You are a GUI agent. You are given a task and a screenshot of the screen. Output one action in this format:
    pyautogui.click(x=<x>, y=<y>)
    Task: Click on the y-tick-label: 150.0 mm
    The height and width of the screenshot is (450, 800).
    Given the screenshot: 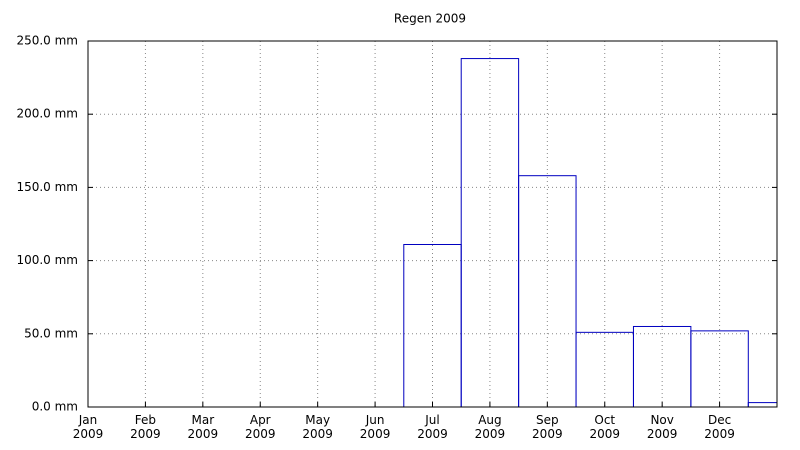 What is the action you would take?
    pyautogui.click(x=47, y=187)
    